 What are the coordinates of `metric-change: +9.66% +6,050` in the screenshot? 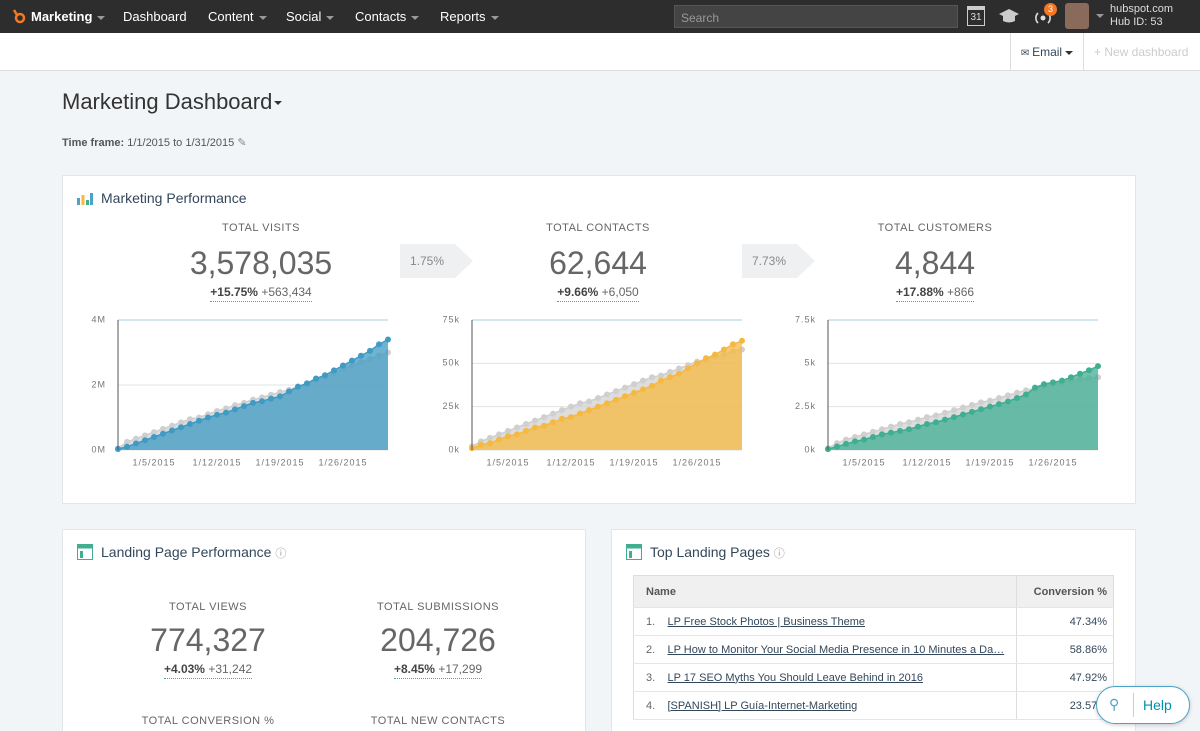 It's located at (598, 293).